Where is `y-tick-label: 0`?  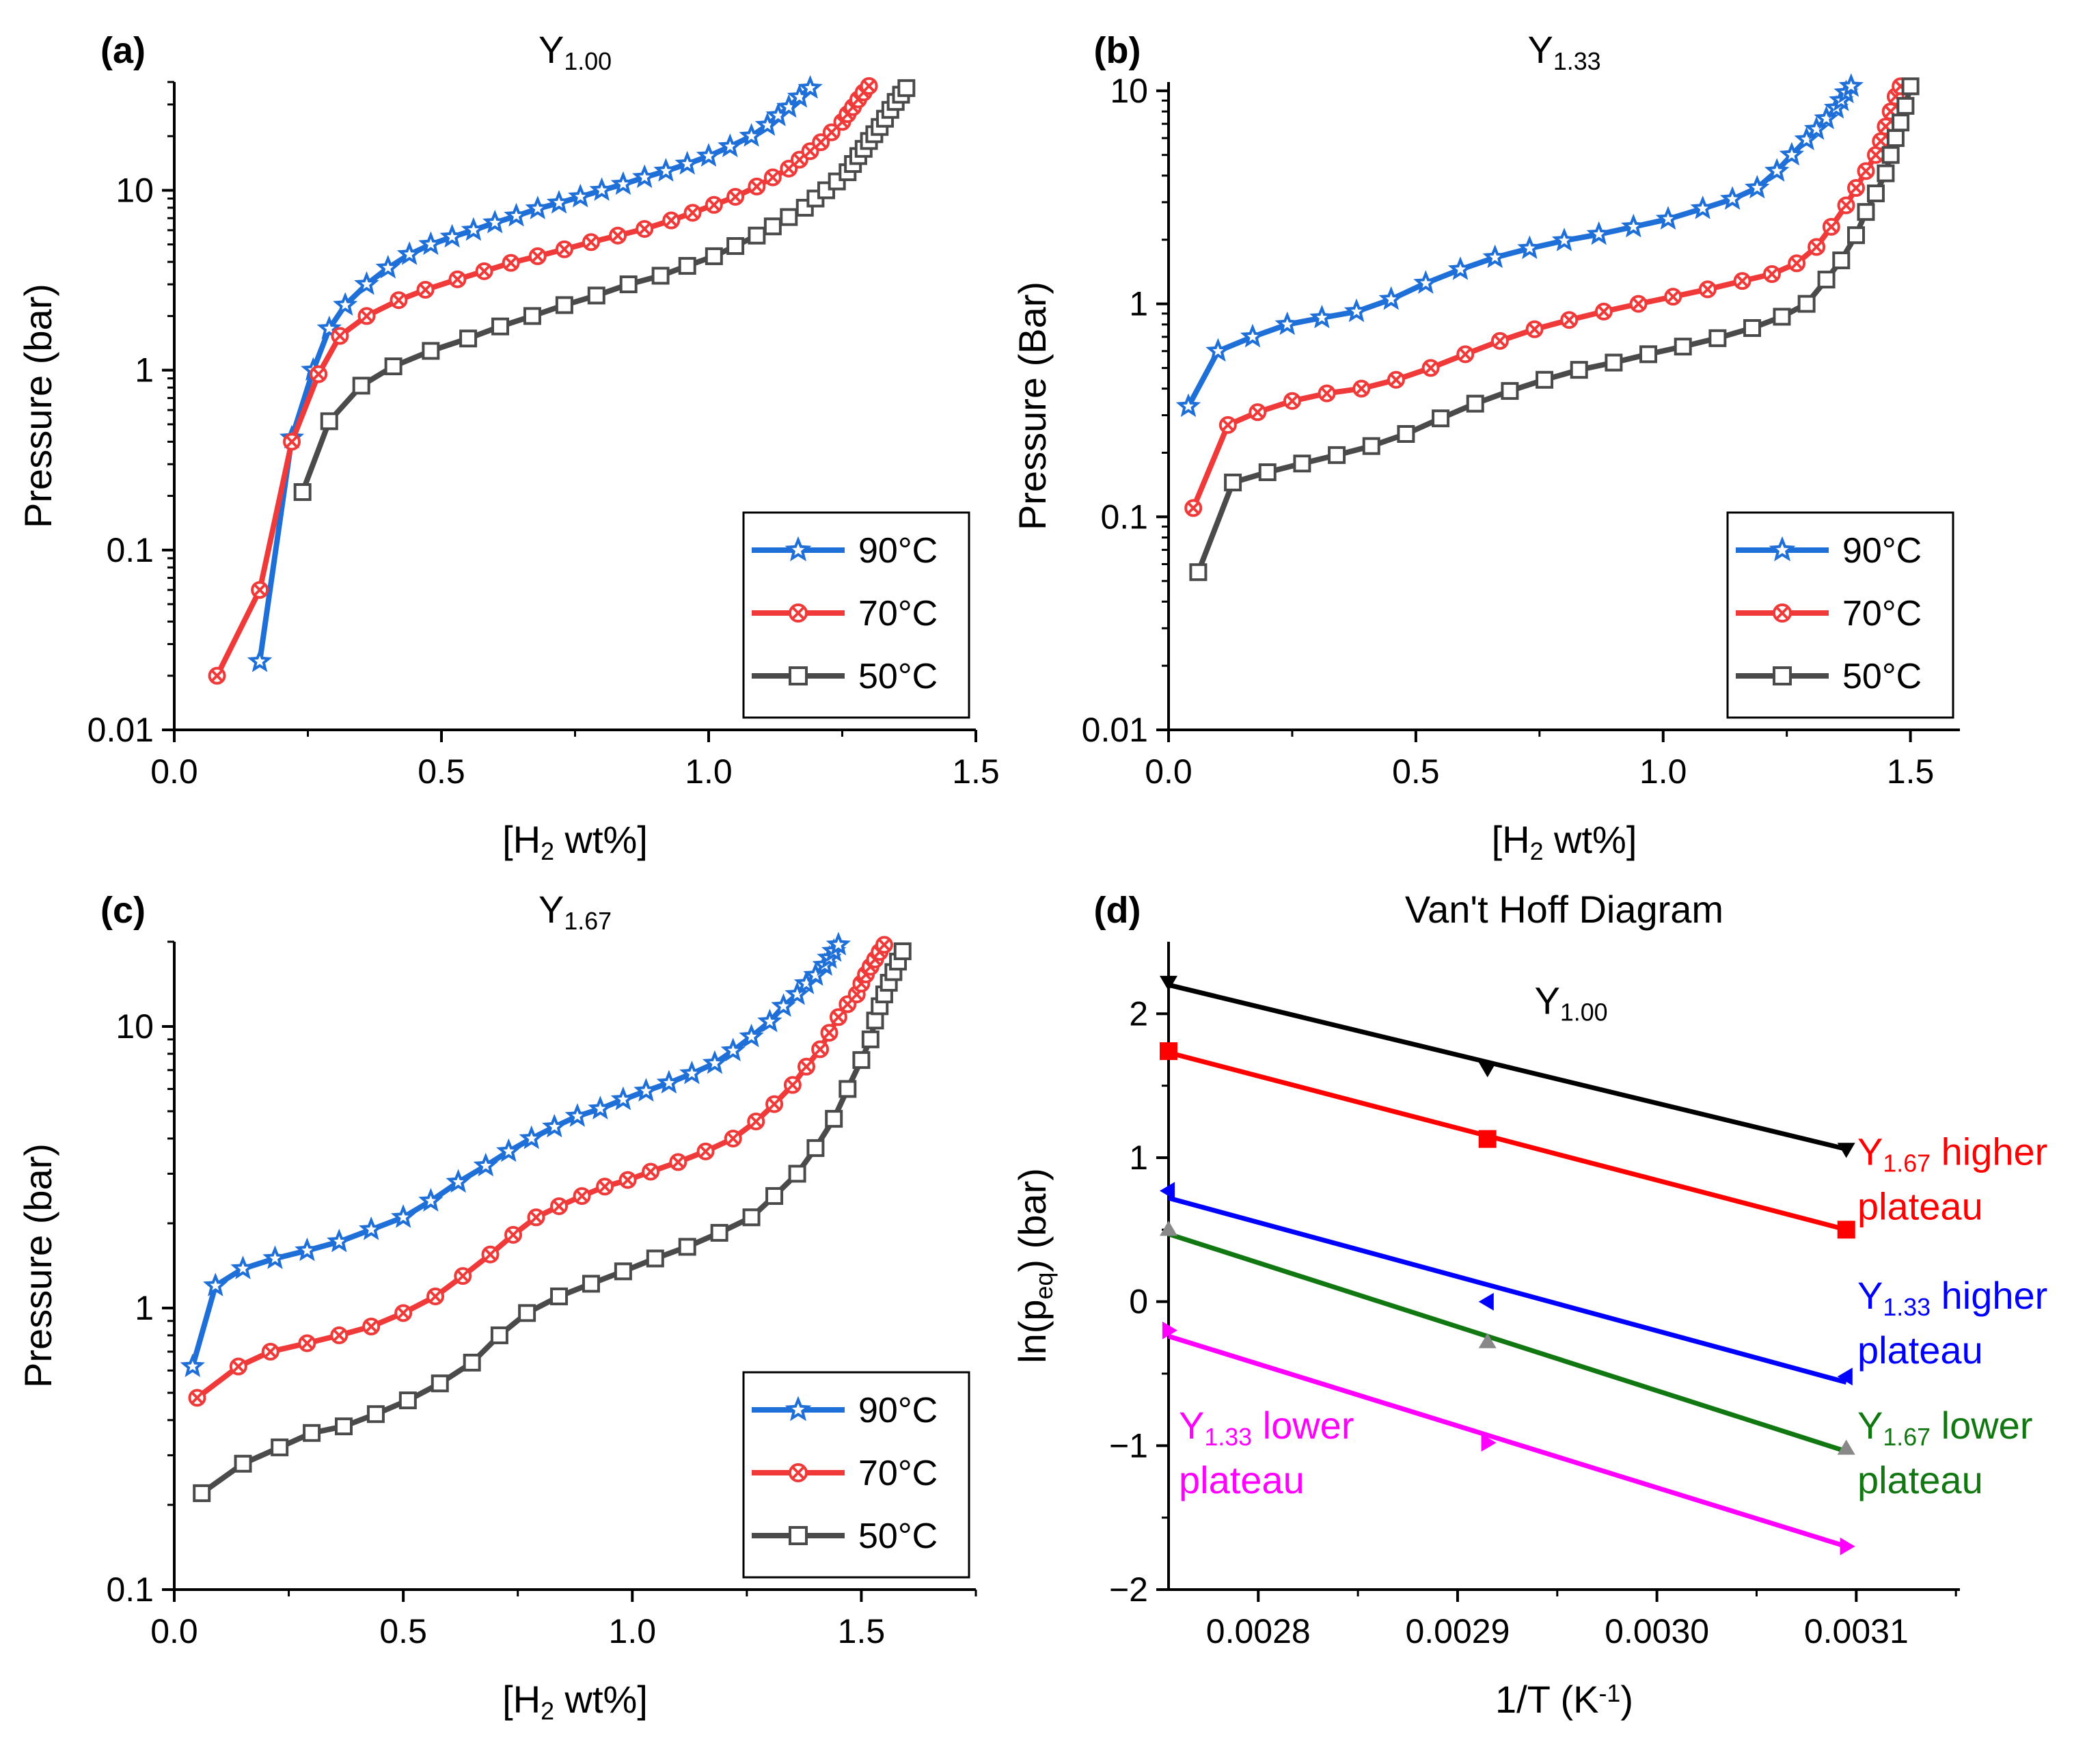
y-tick-label: 0 is located at coordinates (1138, 1302).